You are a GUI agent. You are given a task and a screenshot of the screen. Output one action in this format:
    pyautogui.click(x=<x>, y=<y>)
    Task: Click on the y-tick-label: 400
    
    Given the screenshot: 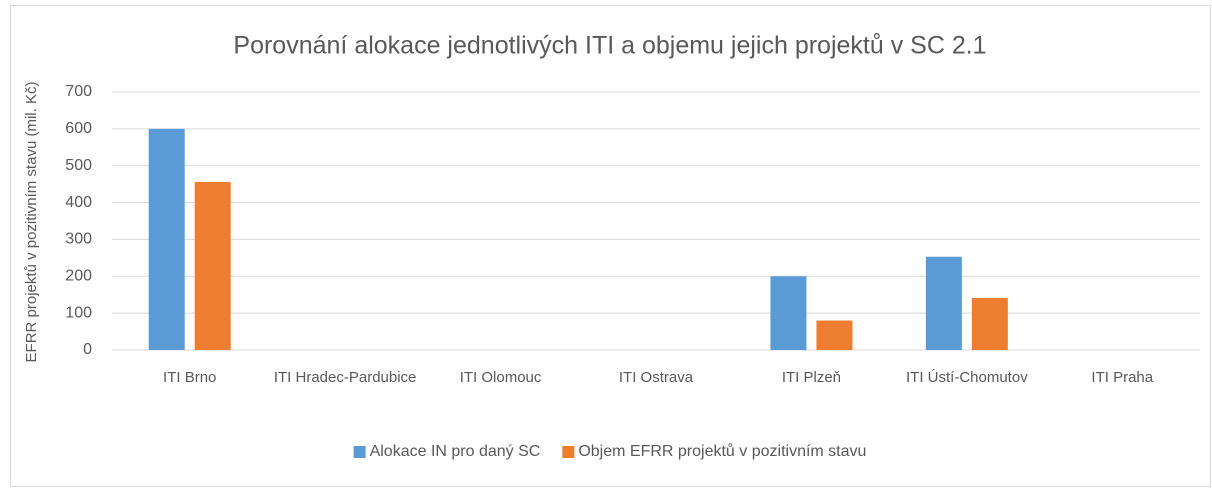 What is the action you would take?
    pyautogui.click(x=78, y=202)
    